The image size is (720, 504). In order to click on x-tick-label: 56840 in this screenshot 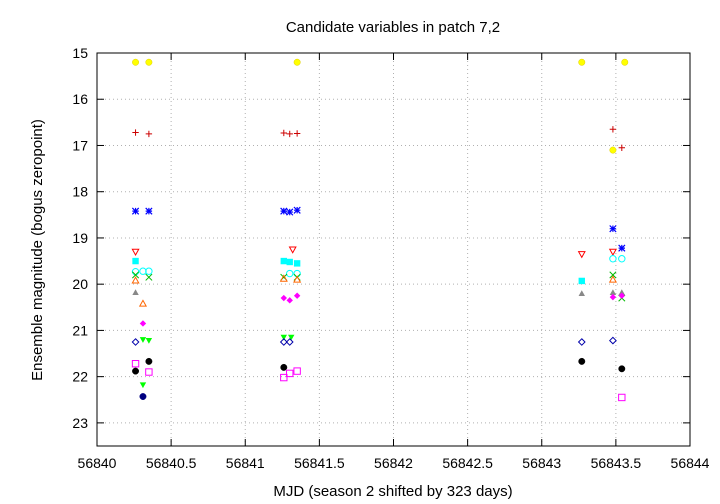, I will do `click(97, 463)`.